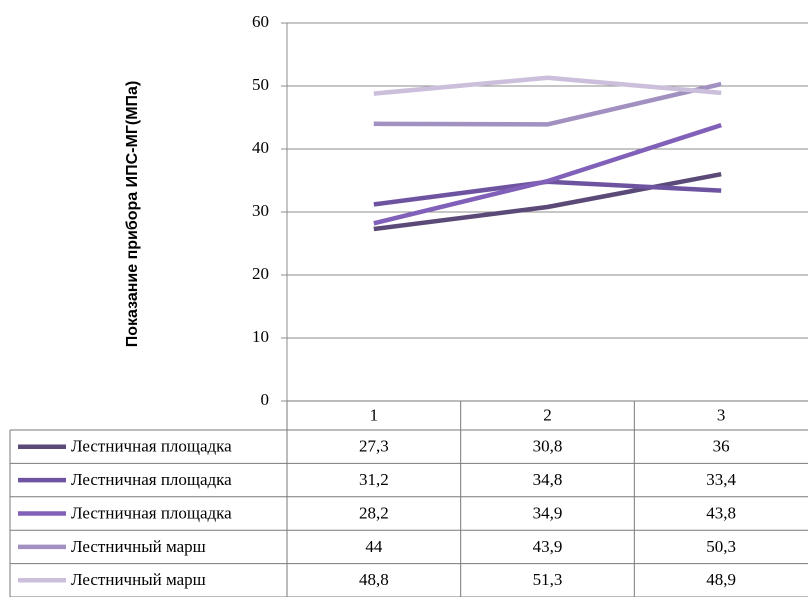 Image resolution: width=808 pixels, height=597 pixels. I want to click on y-tick-label: 30, so click(260, 210).